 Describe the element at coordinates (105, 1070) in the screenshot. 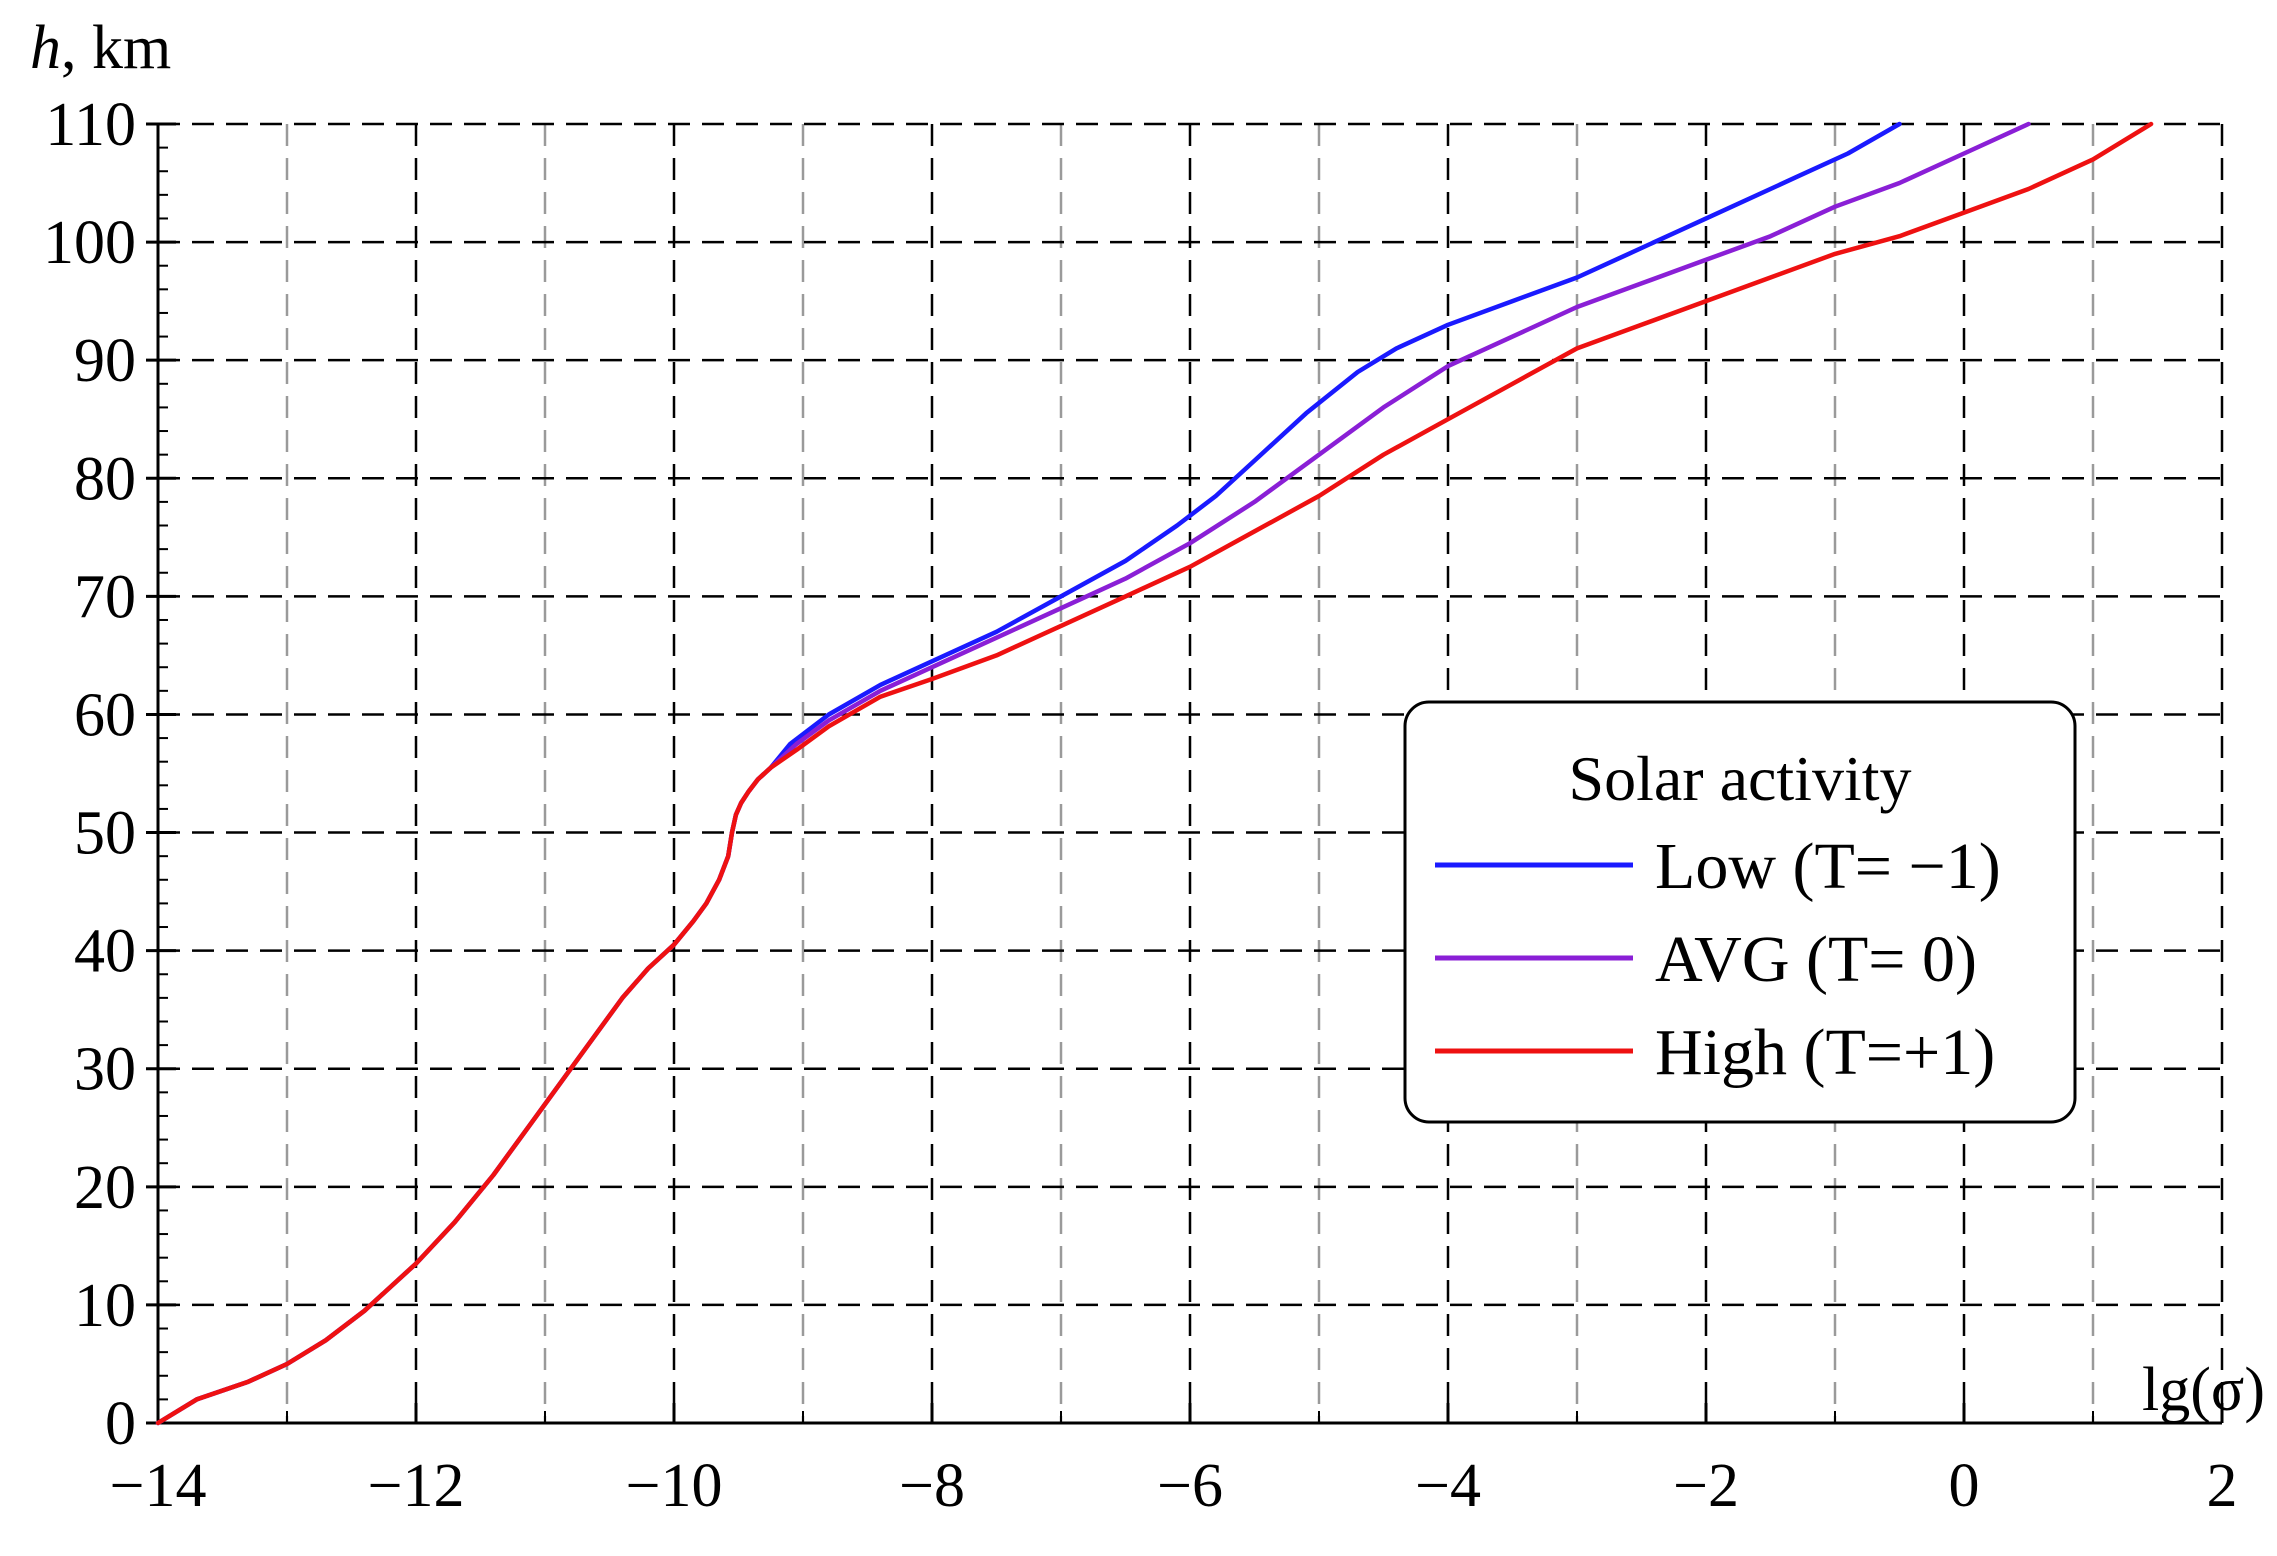

I see `y-tick-label: 30` at that location.